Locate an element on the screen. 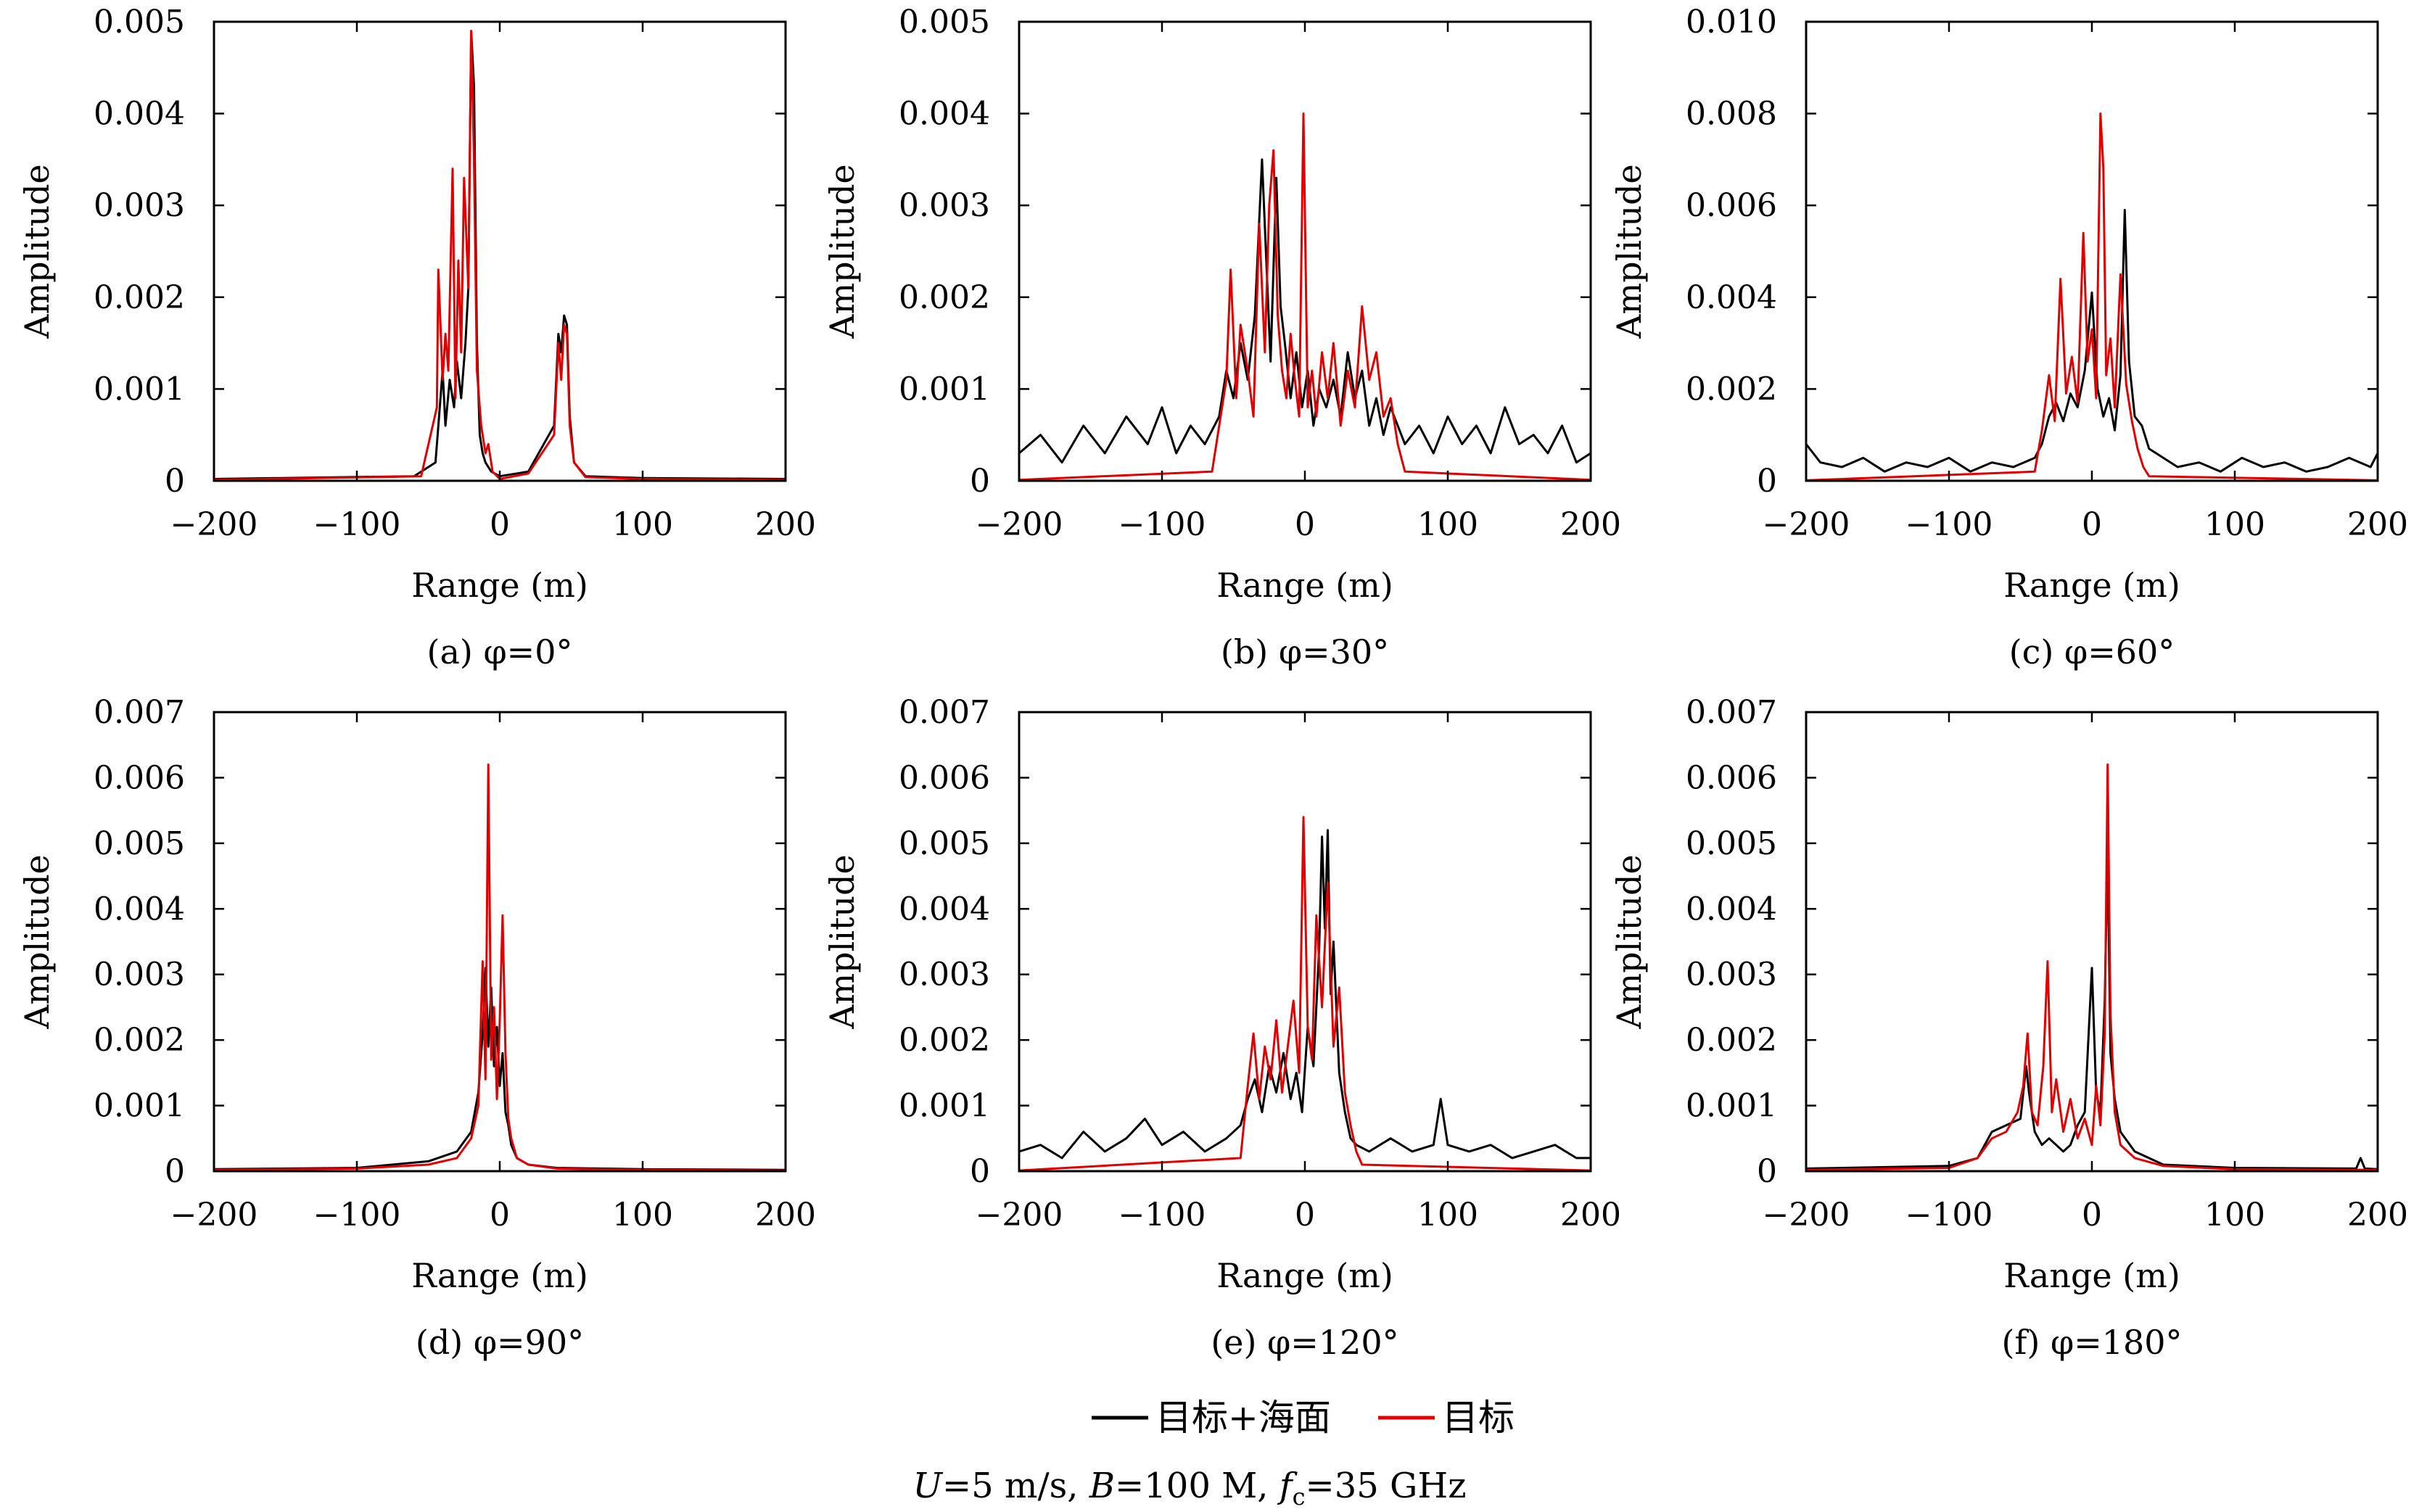 Image resolution: width=2427 pixels, height=1512 pixels. footer-u: U is located at coordinates (927, 1486).